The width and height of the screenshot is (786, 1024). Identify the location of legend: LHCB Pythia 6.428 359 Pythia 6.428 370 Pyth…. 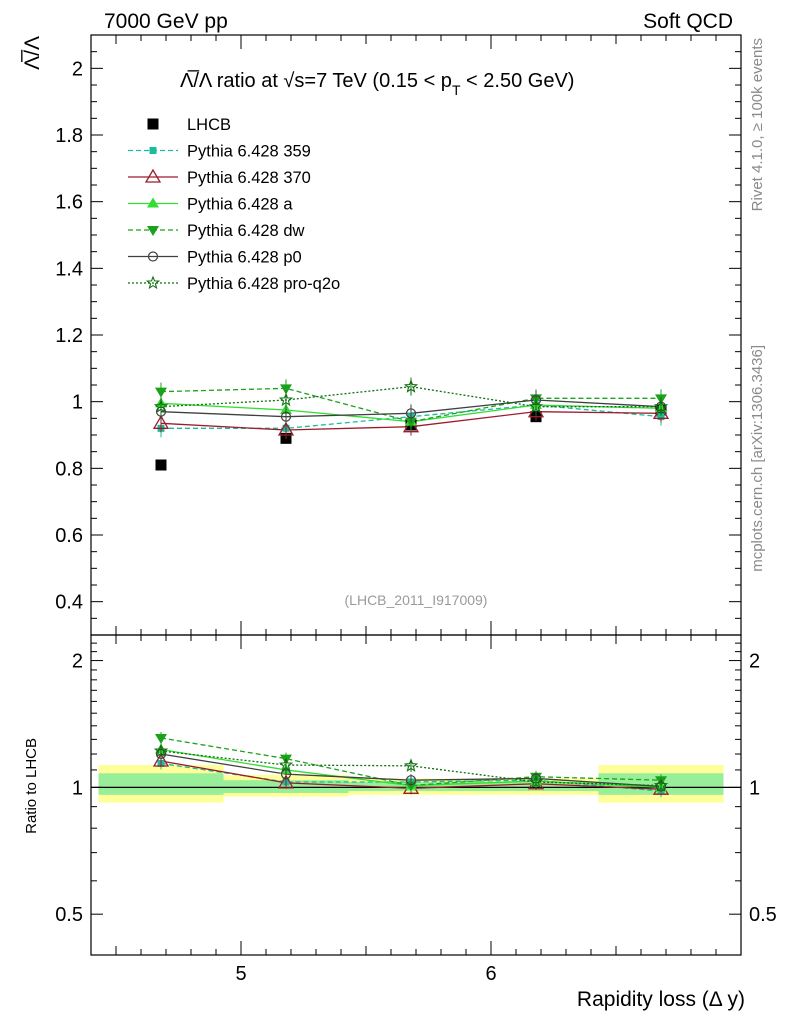
(234, 204).